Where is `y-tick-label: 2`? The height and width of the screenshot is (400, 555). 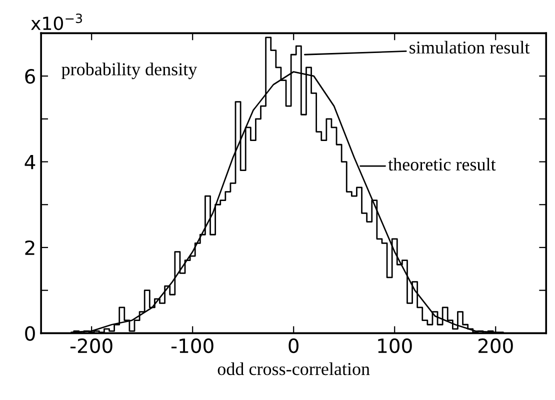
y-tick-label: 2 is located at coordinates (29, 247).